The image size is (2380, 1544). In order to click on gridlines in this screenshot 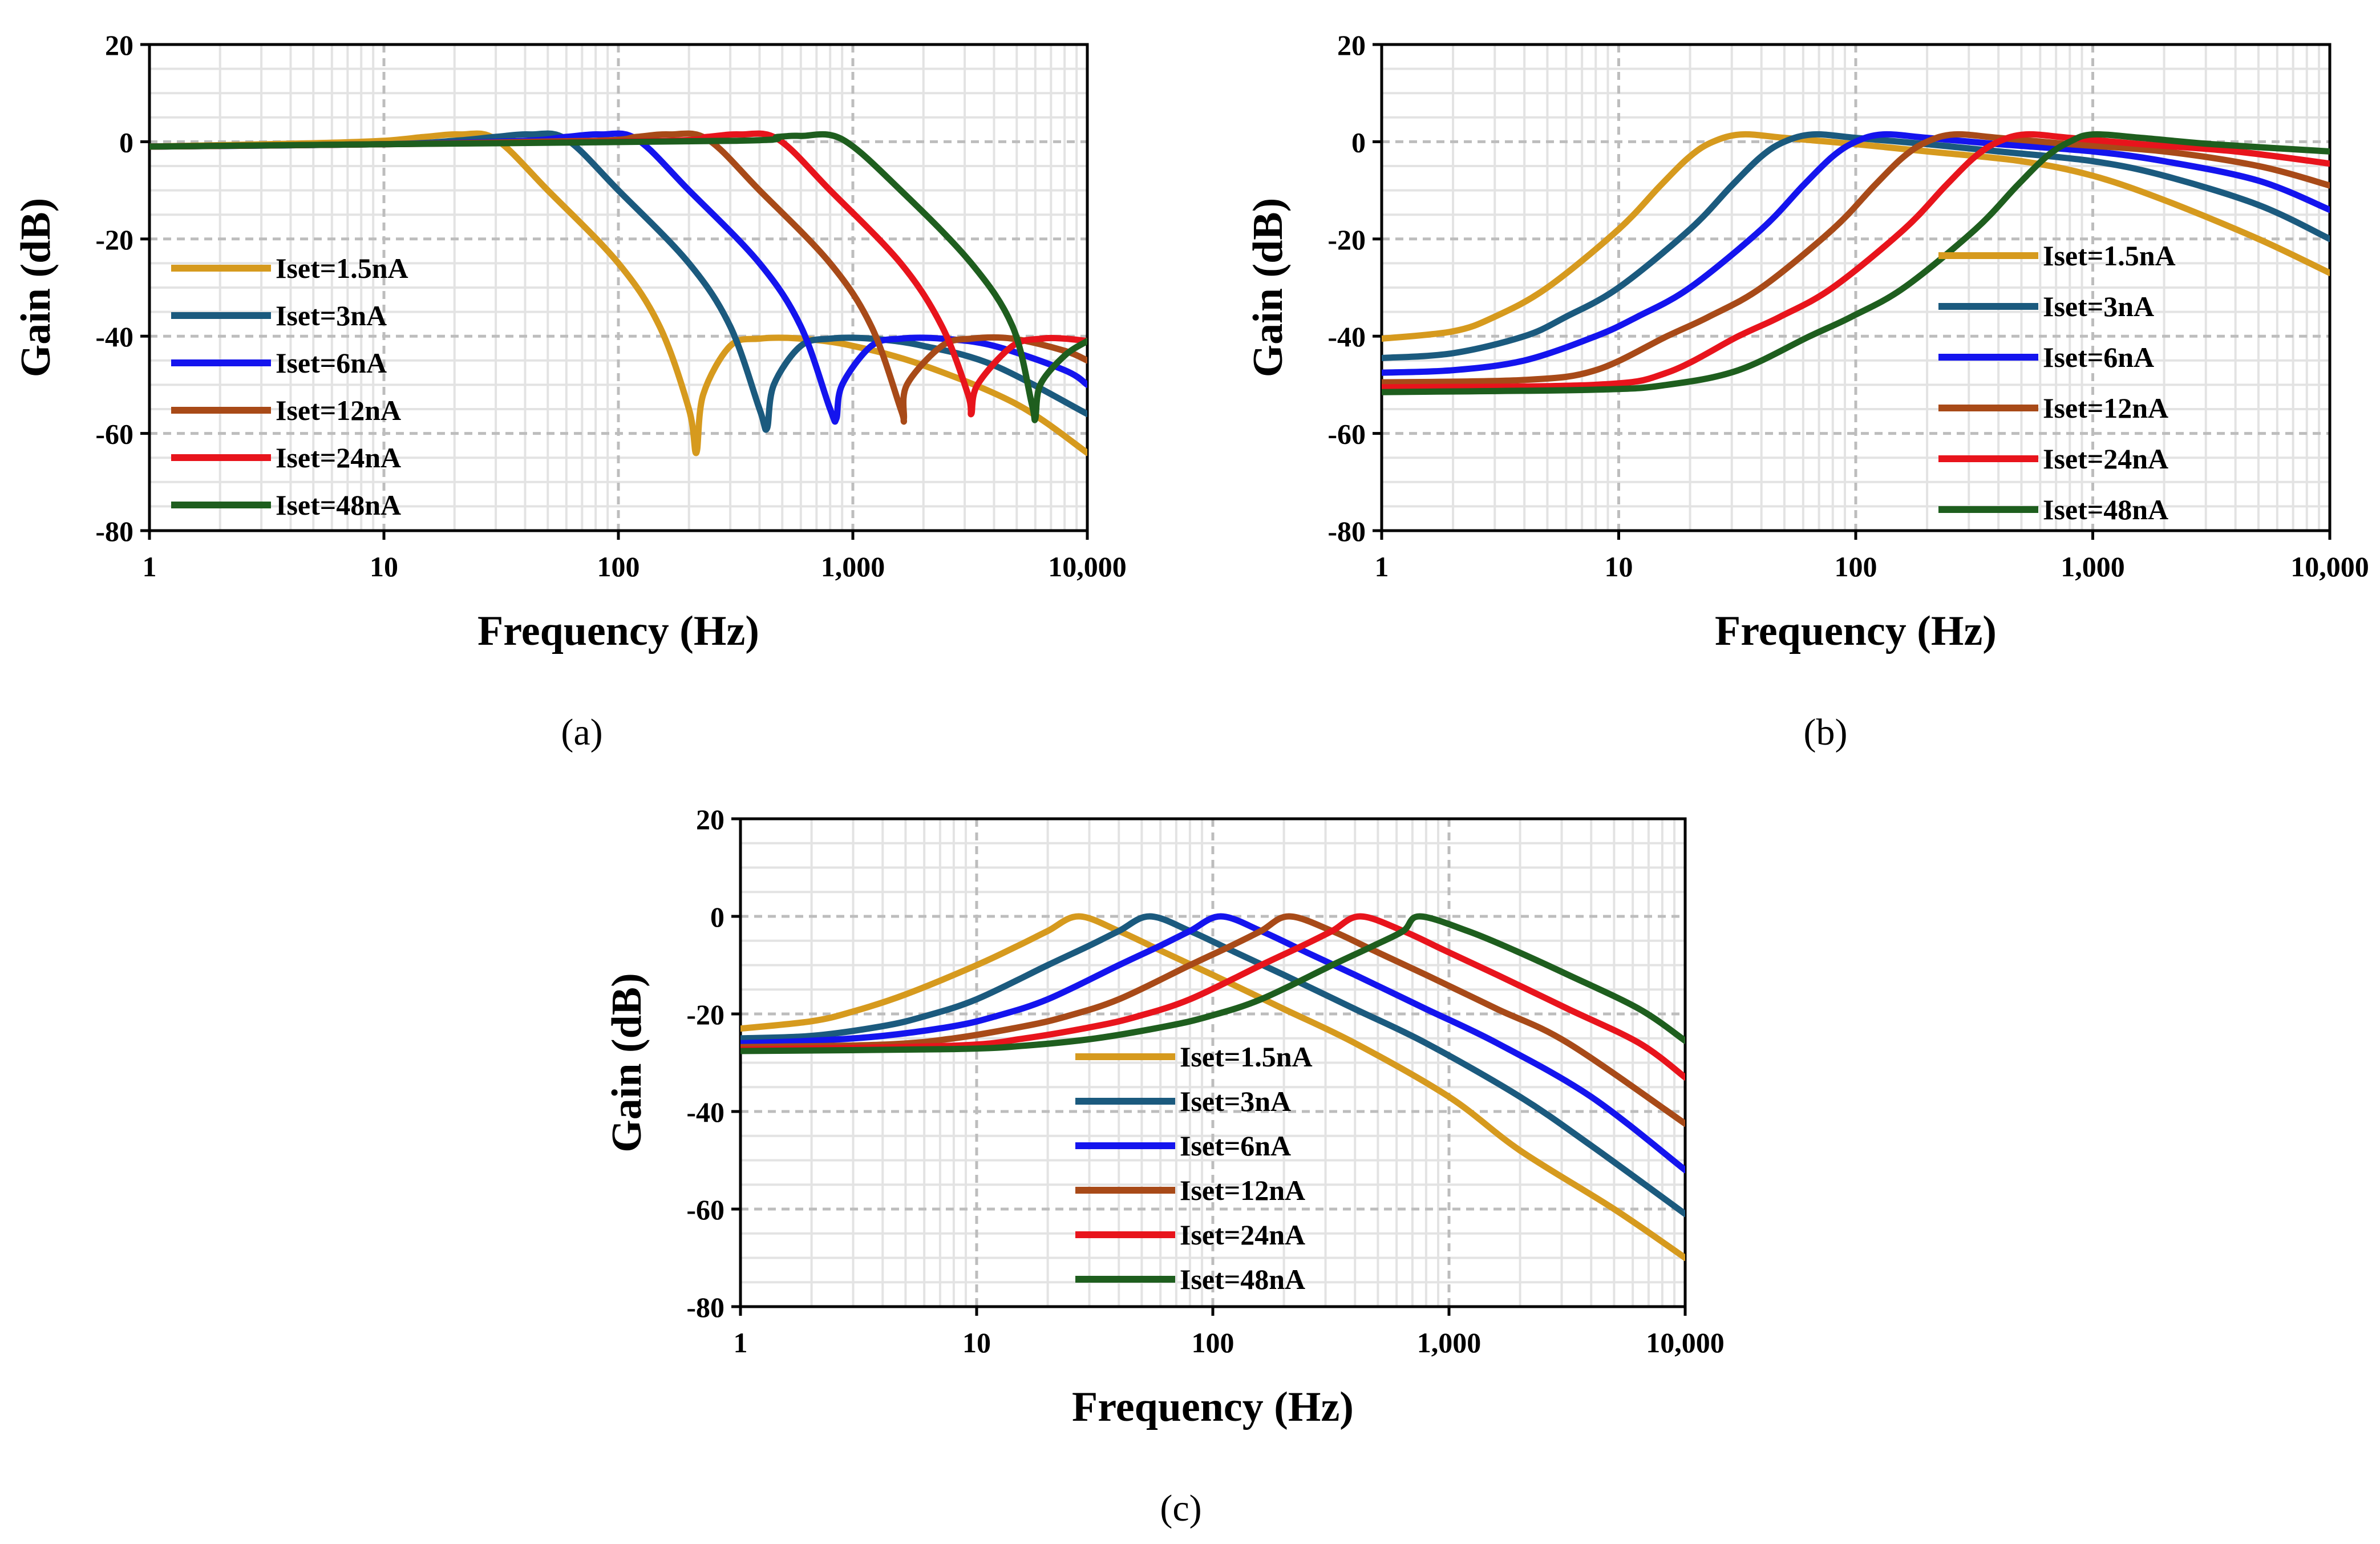, I will do `click(1856, 287)`.